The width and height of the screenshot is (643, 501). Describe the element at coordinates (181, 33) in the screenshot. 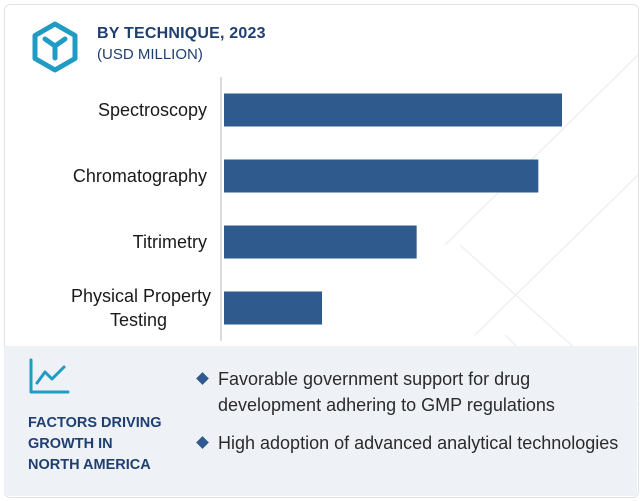

I see `chart-title: BY TECHNIQUE, 2023` at that location.